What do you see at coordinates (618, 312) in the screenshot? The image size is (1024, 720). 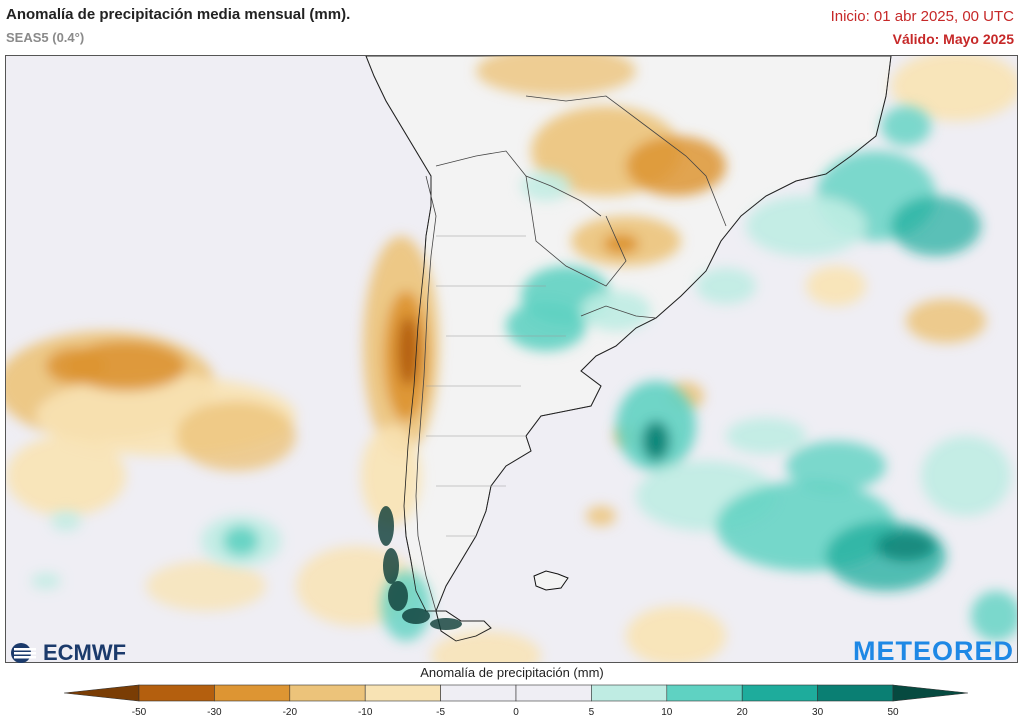 I see `border-uruguay` at bounding box center [618, 312].